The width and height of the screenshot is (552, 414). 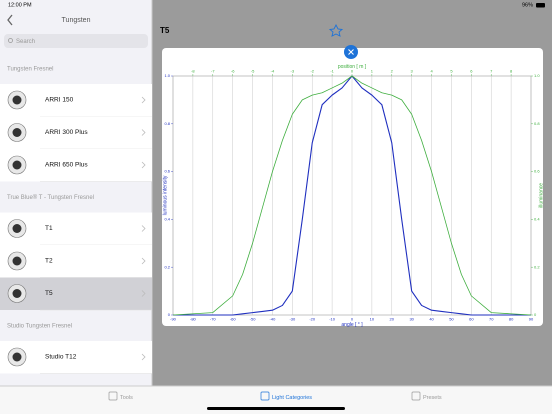 What do you see at coordinates (165, 30) in the screenshot?
I see `detail-title: T5` at bounding box center [165, 30].